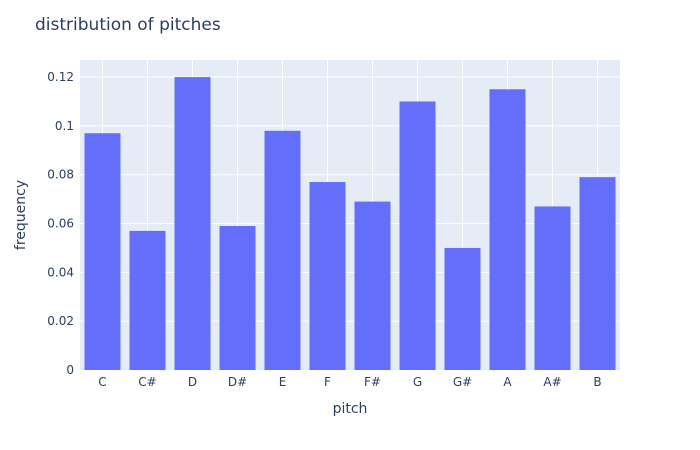 The width and height of the screenshot is (700, 450). What do you see at coordinates (350, 409) in the screenshot?
I see `x-axis-title: pitch` at bounding box center [350, 409].